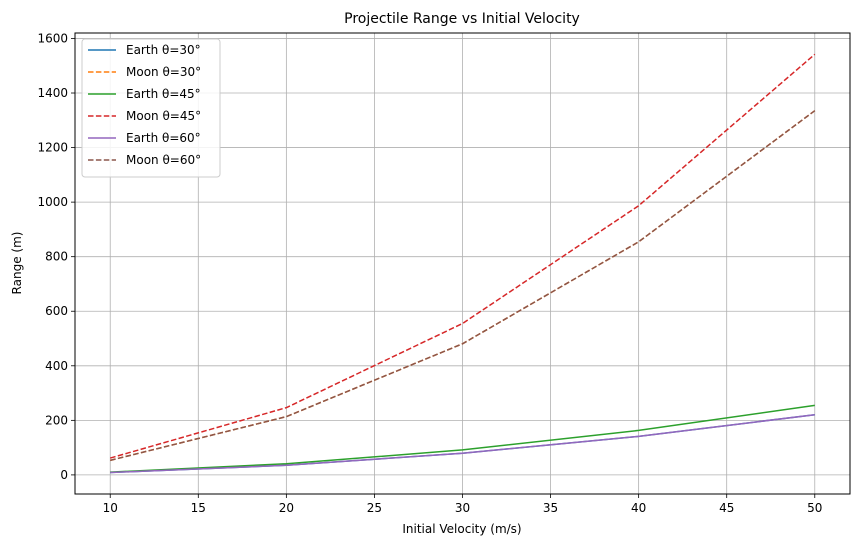  Describe the element at coordinates (52, 38) in the screenshot. I see `y-tick-label: 1600` at that location.